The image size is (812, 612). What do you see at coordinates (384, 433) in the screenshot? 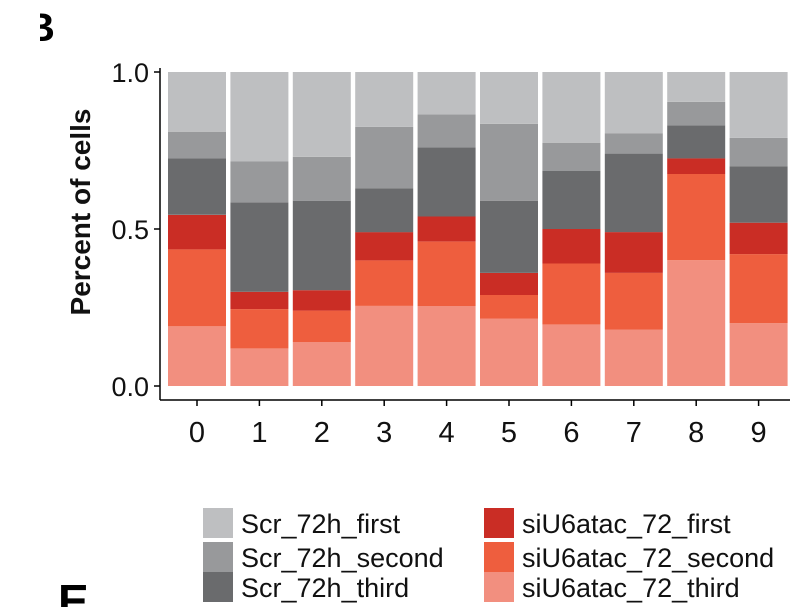
I see `x-tick-label-3: 3` at bounding box center [384, 433].